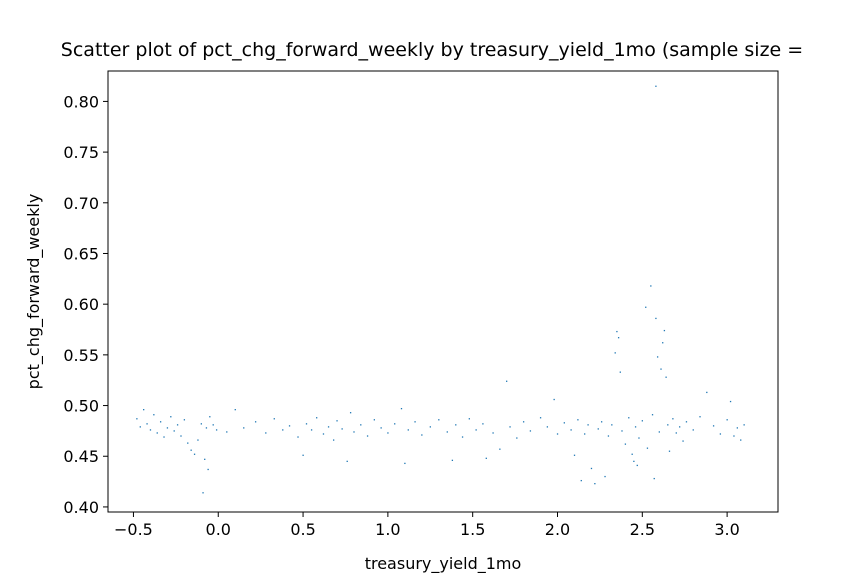 The image size is (864, 576). I want to click on x-axis: −0.5 0.0 0.5 1.0 1.5 2.0 2.5 3.0, so click(427, 525).